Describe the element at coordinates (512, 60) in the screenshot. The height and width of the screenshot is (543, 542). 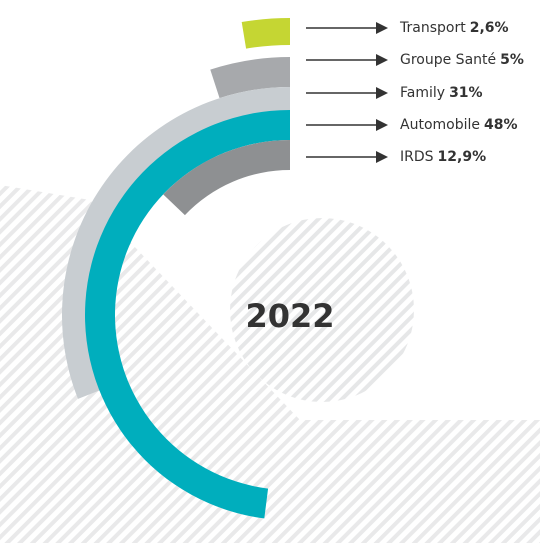
I see `legend-value: 5%` at that location.